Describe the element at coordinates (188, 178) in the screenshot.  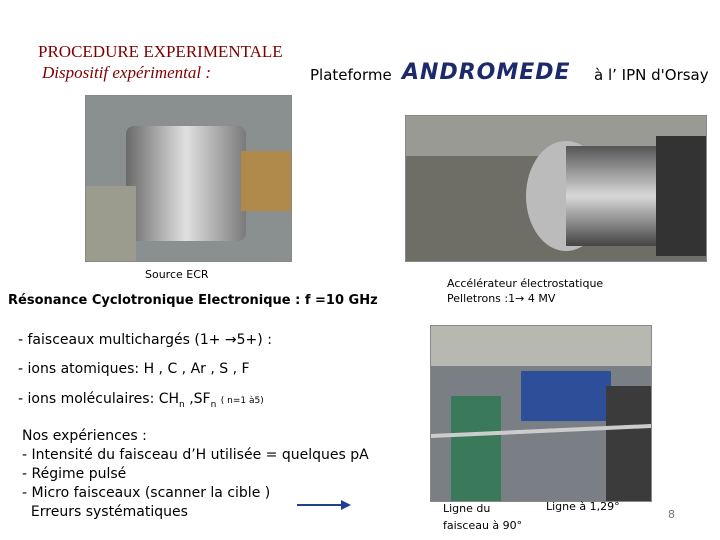
I see `photo-ecr-source` at that location.